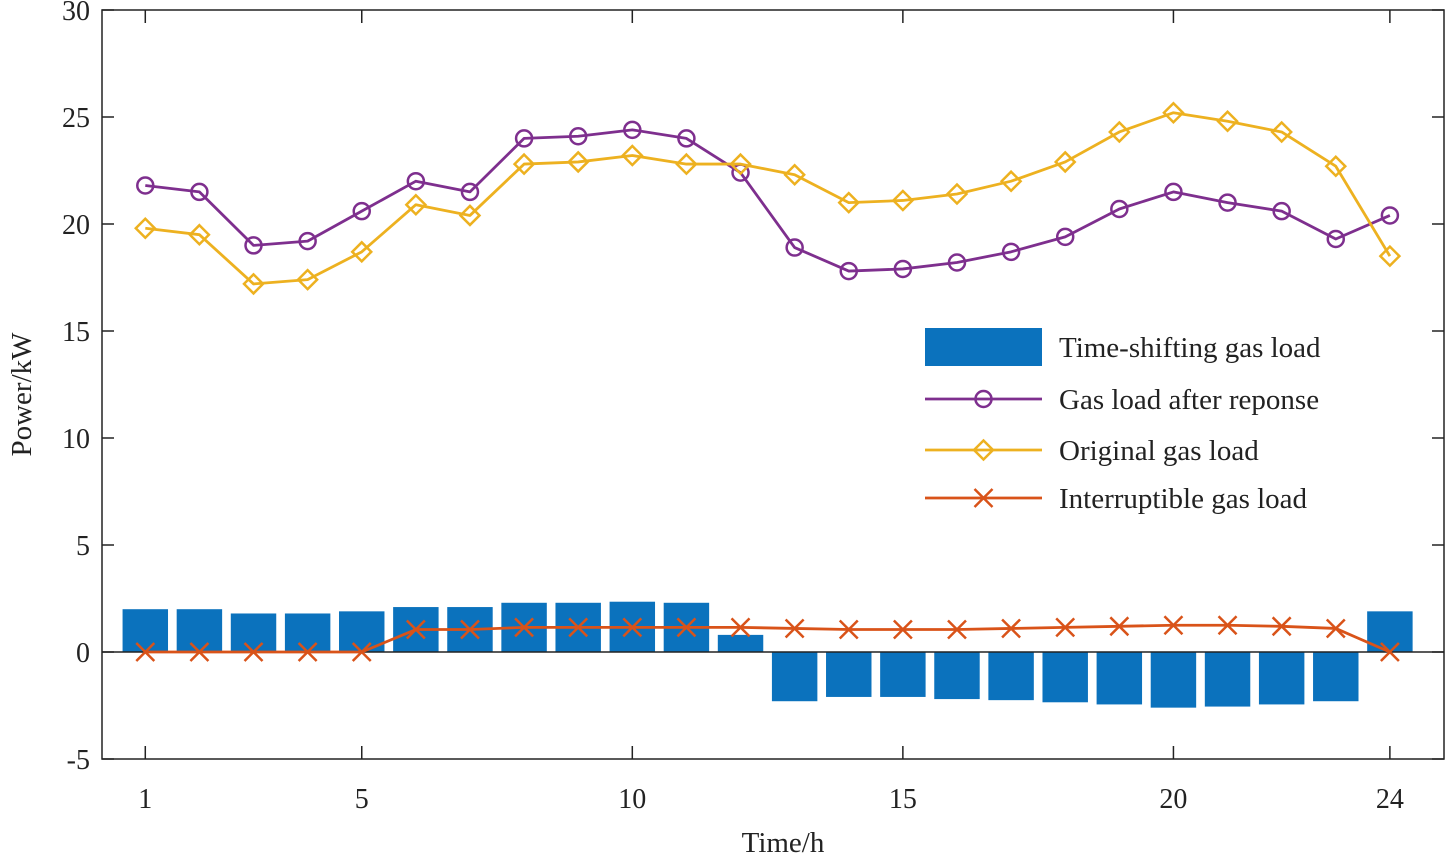 This screenshot has height=865, width=1456. I want to click on legend-item-original-gas-load: Original gas load, so click(1092, 451).